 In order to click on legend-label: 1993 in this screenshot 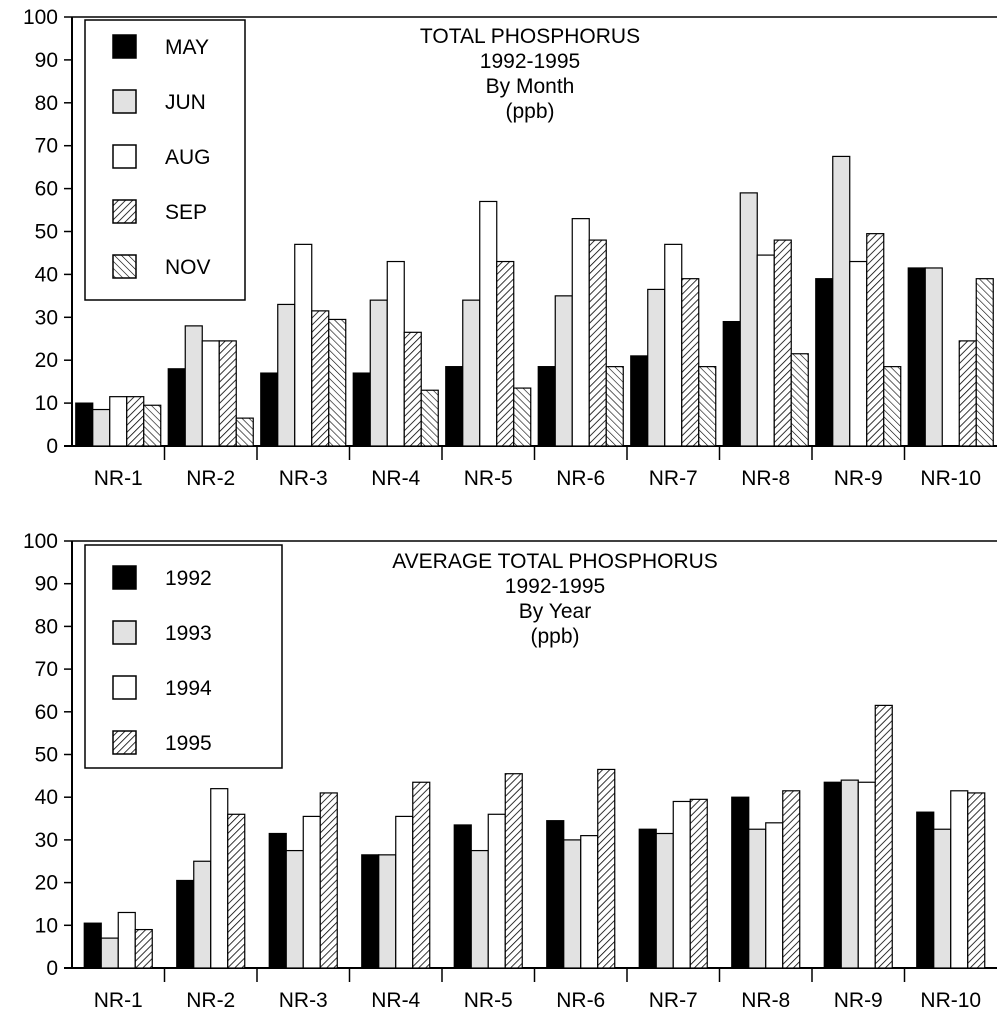, I will do `click(188, 633)`.